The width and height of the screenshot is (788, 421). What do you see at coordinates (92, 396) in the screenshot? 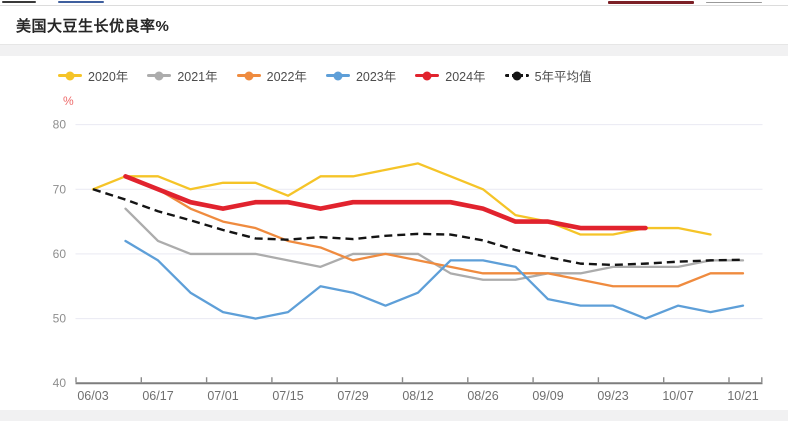
I see `x-tick-label: 06/03` at bounding box center [92, 396].